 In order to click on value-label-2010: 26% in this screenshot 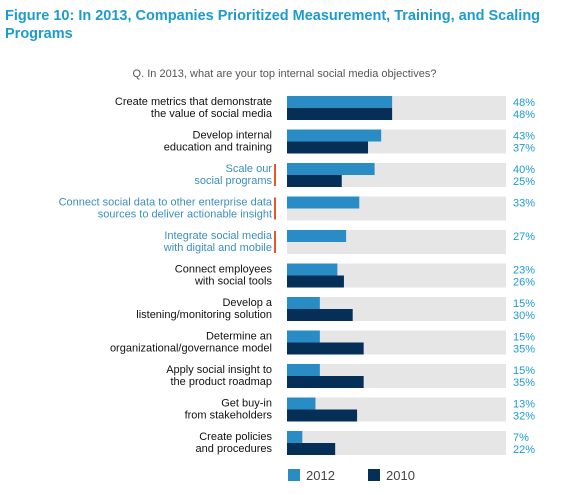, I will do `click(524, 283)`.